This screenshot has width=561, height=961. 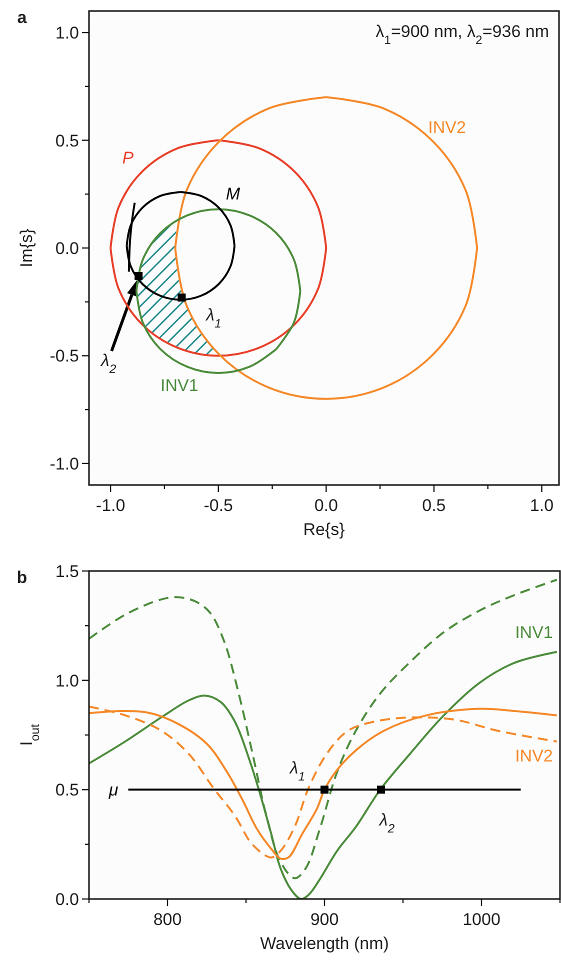 What do you see at coordinates (67, 571) in the screenshot?
I see `y-tick-label: 1.5` at bounding box center [67, 571].